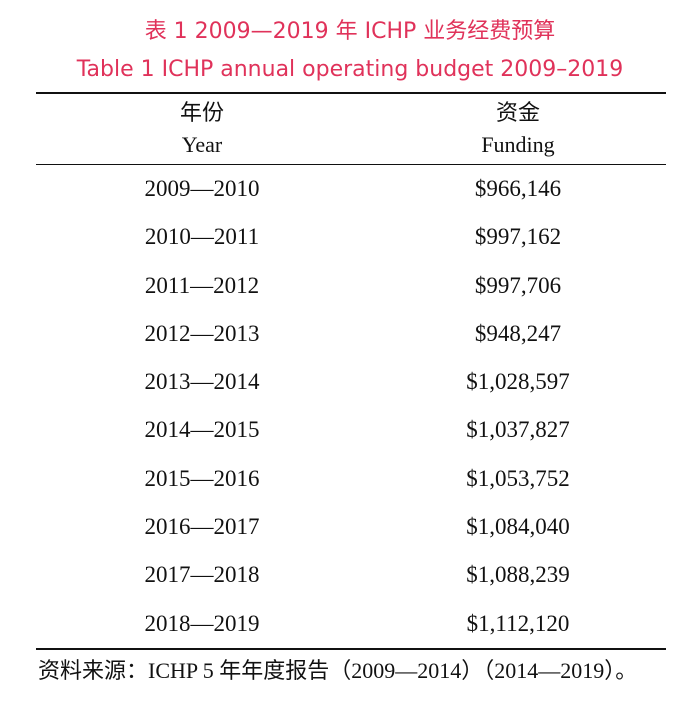  I want to click on funding-cell: $948,247, so click(518, 333).